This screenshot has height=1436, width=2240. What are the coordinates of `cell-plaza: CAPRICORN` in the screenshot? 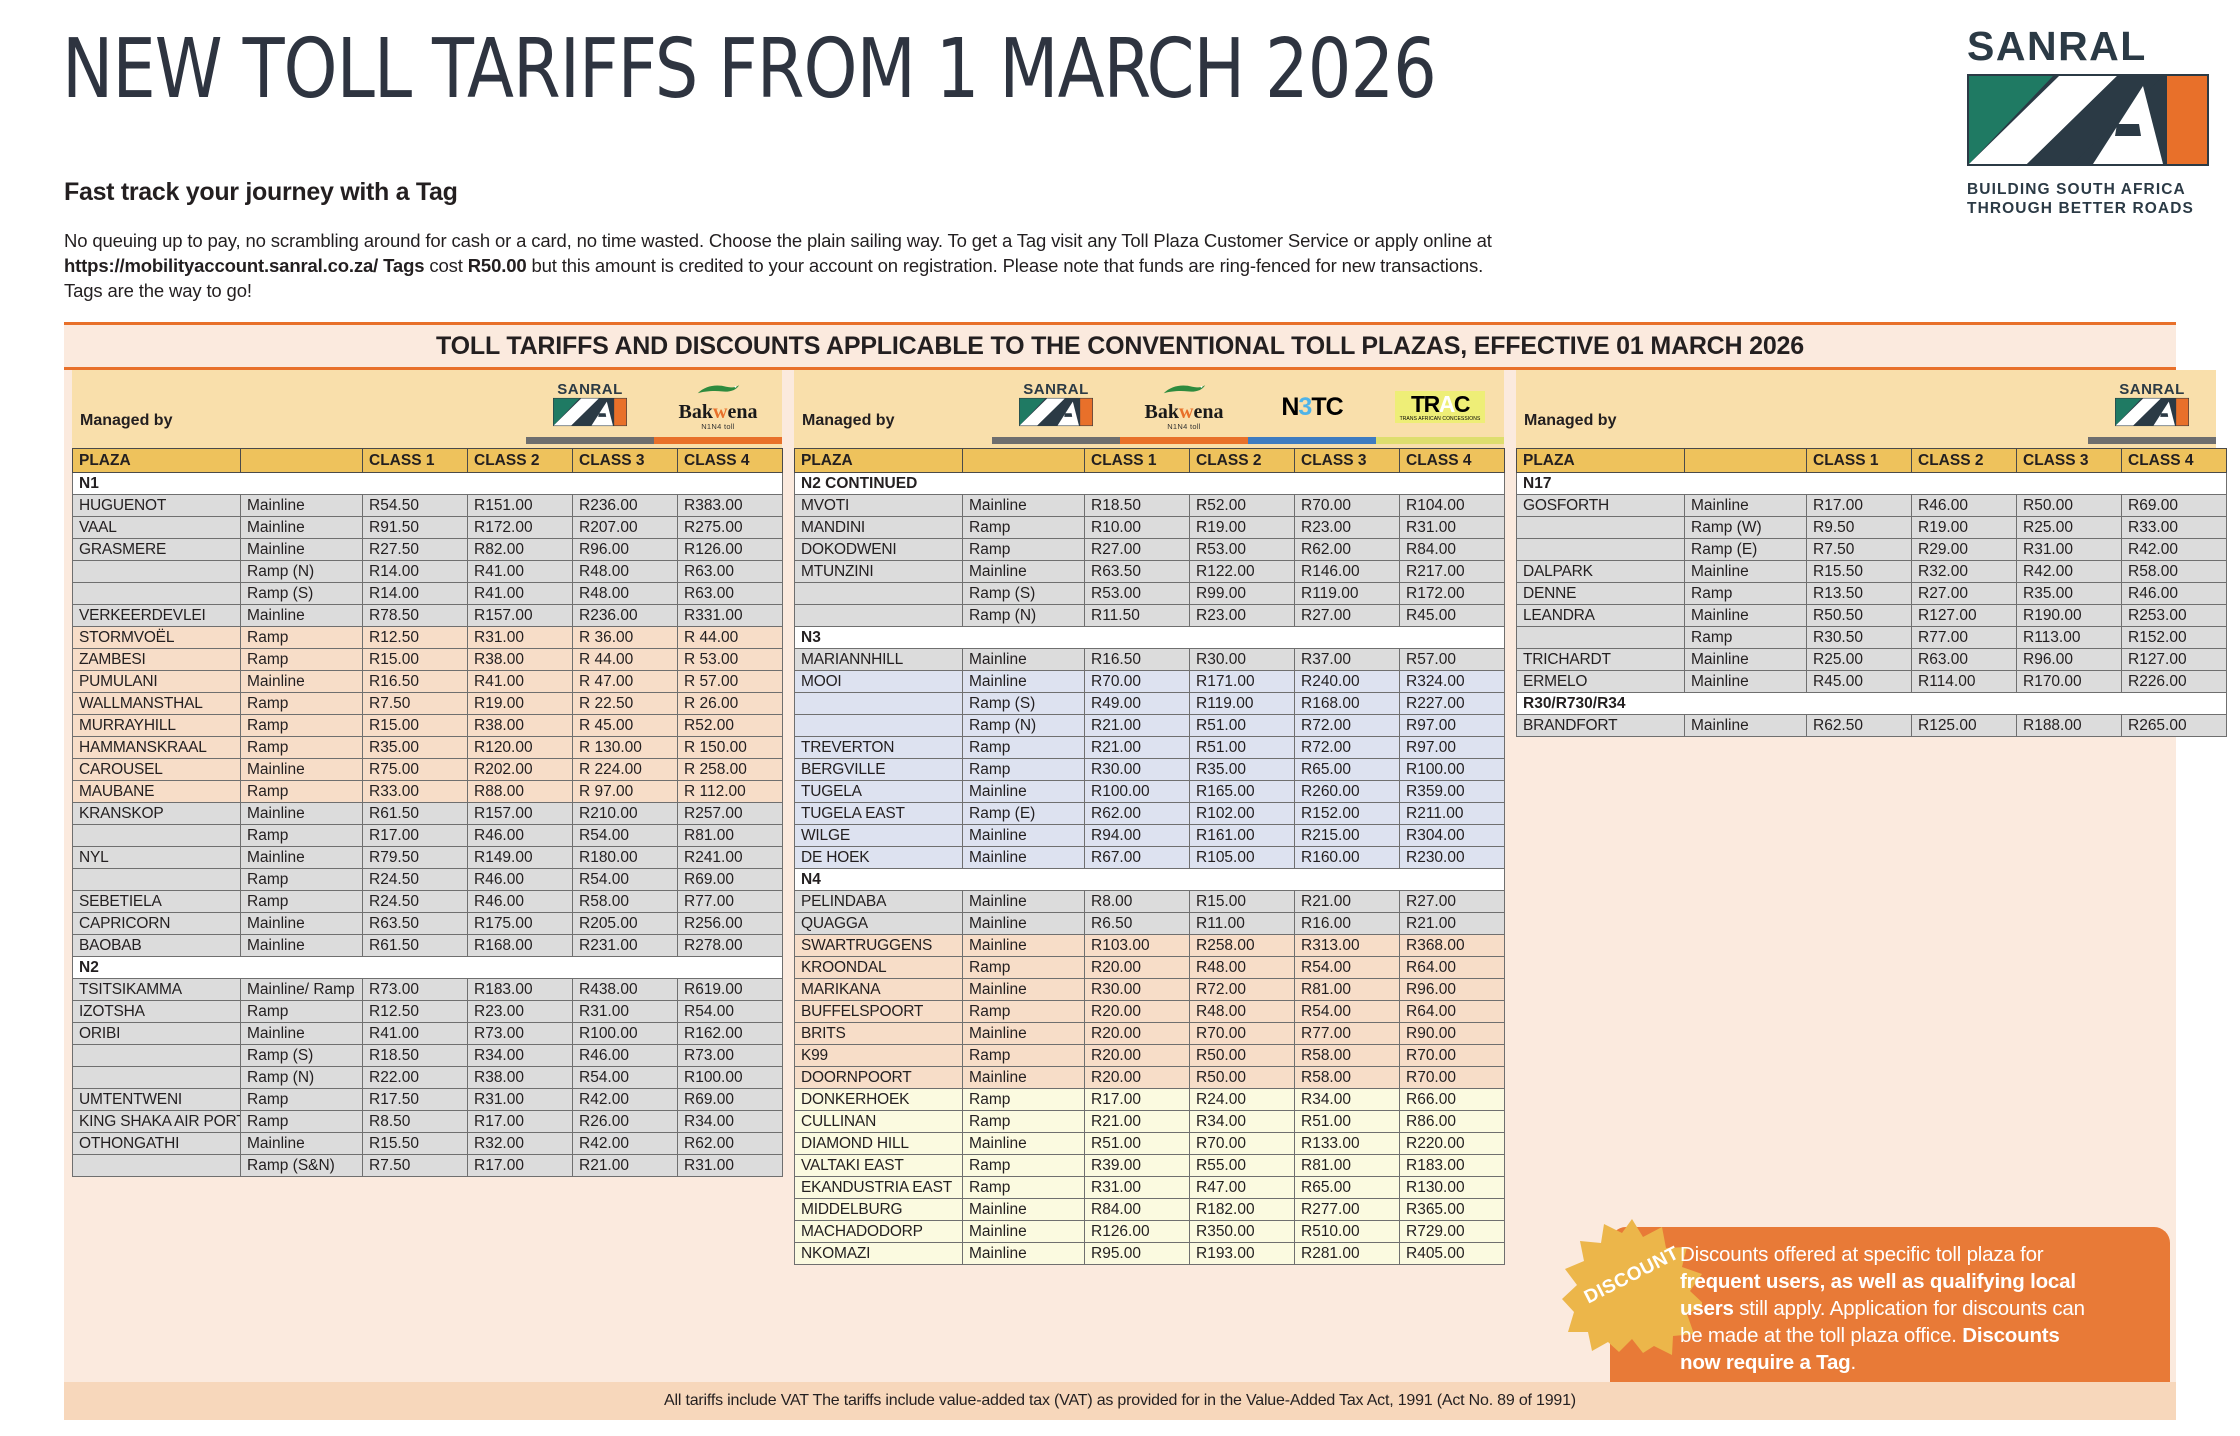 It's located at (156, 923).